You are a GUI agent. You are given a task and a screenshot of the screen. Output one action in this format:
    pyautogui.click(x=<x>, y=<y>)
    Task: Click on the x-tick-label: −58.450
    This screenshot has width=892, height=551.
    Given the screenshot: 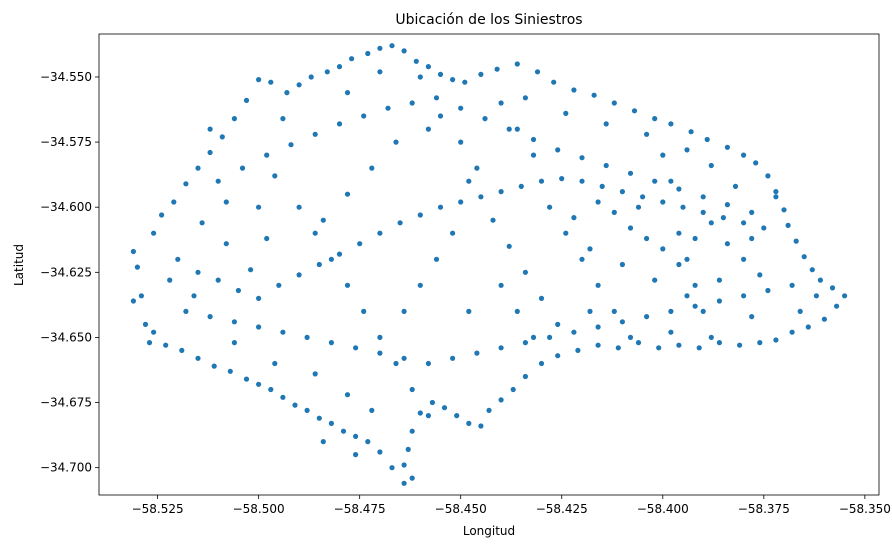 What is the action you would take?
    pyautogui.click(x=461, y=509)
    